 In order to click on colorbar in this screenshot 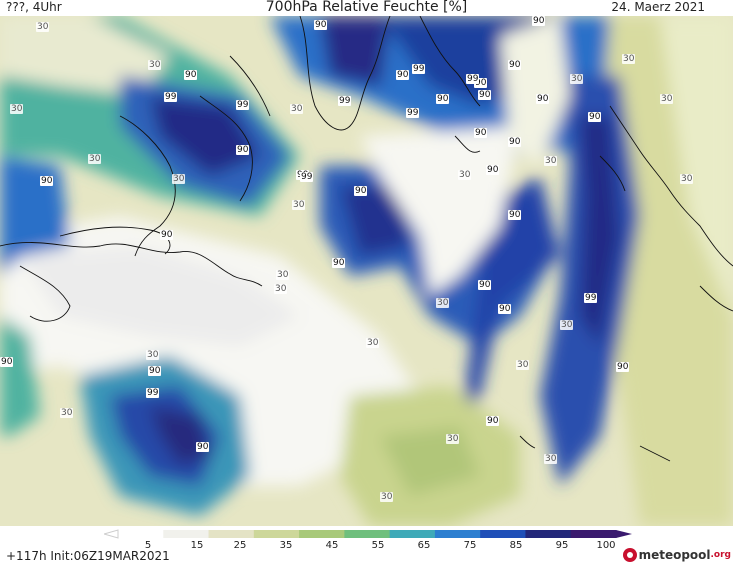, I will do `click(368, 534)`.